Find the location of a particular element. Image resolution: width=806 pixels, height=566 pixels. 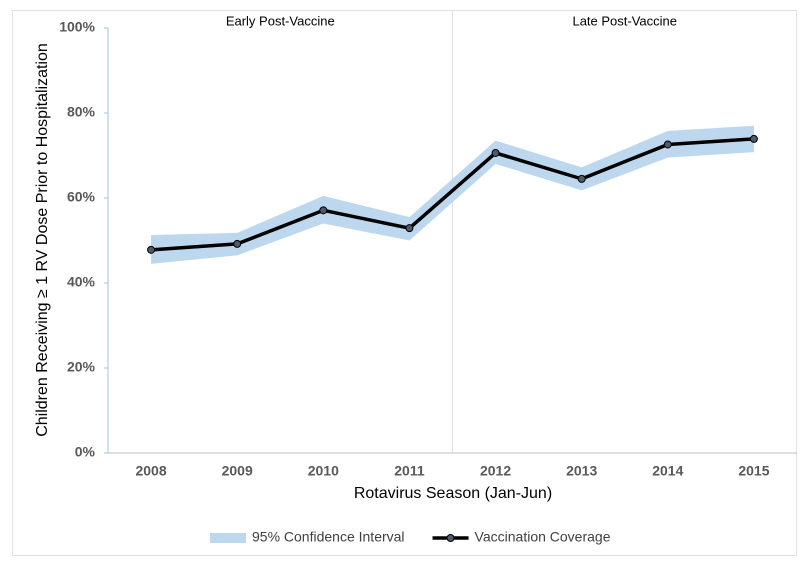

annotation: Early Post-Vaccine is located at coordinates (280, 20).